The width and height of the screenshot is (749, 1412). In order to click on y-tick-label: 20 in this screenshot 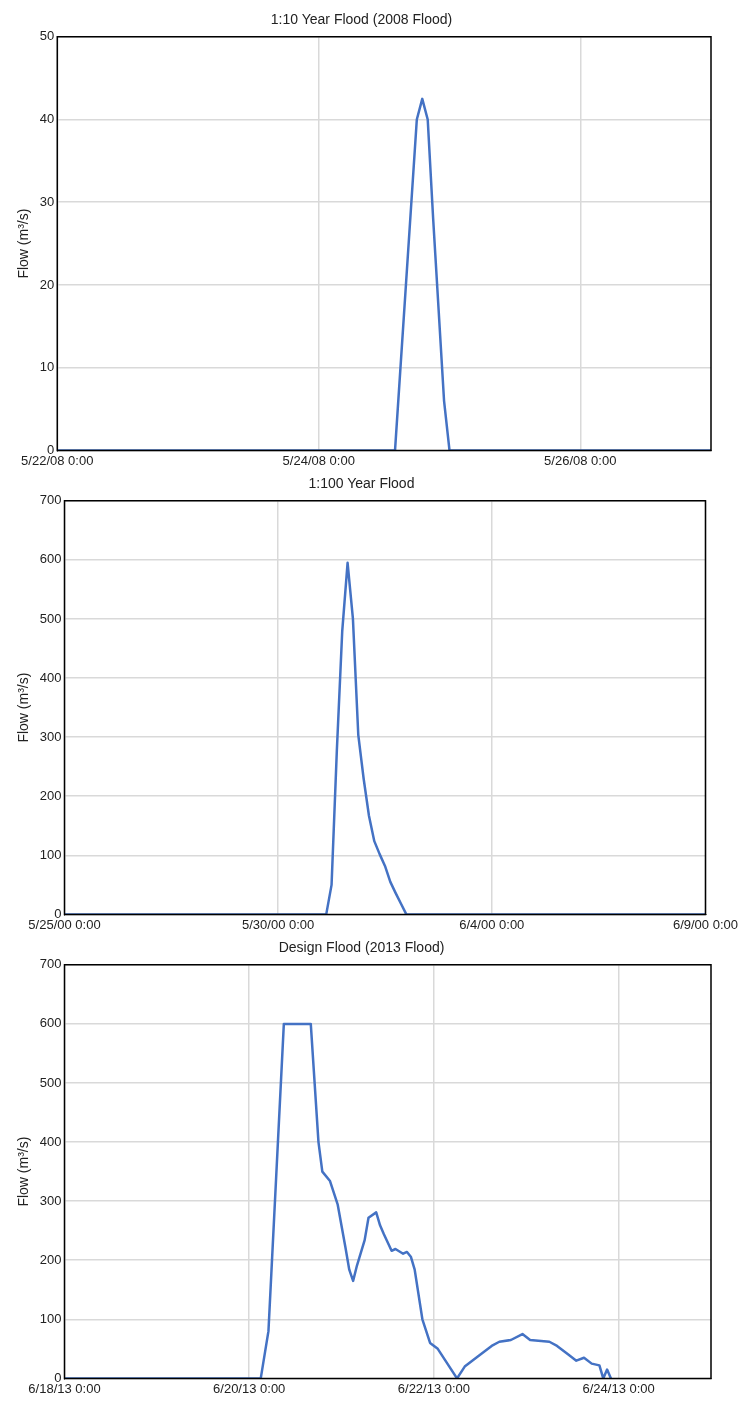, I will do `click(47, 284)`.